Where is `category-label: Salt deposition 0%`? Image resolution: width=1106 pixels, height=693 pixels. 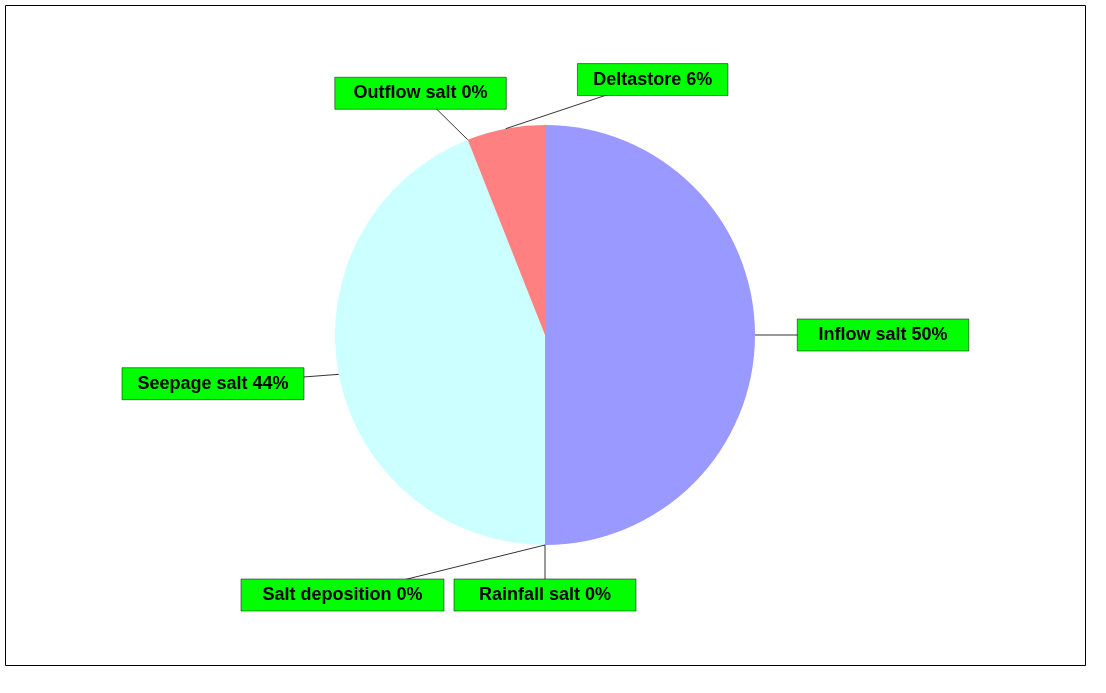
category-label: Salt deposition 0% is located at coordinates (342, 594).